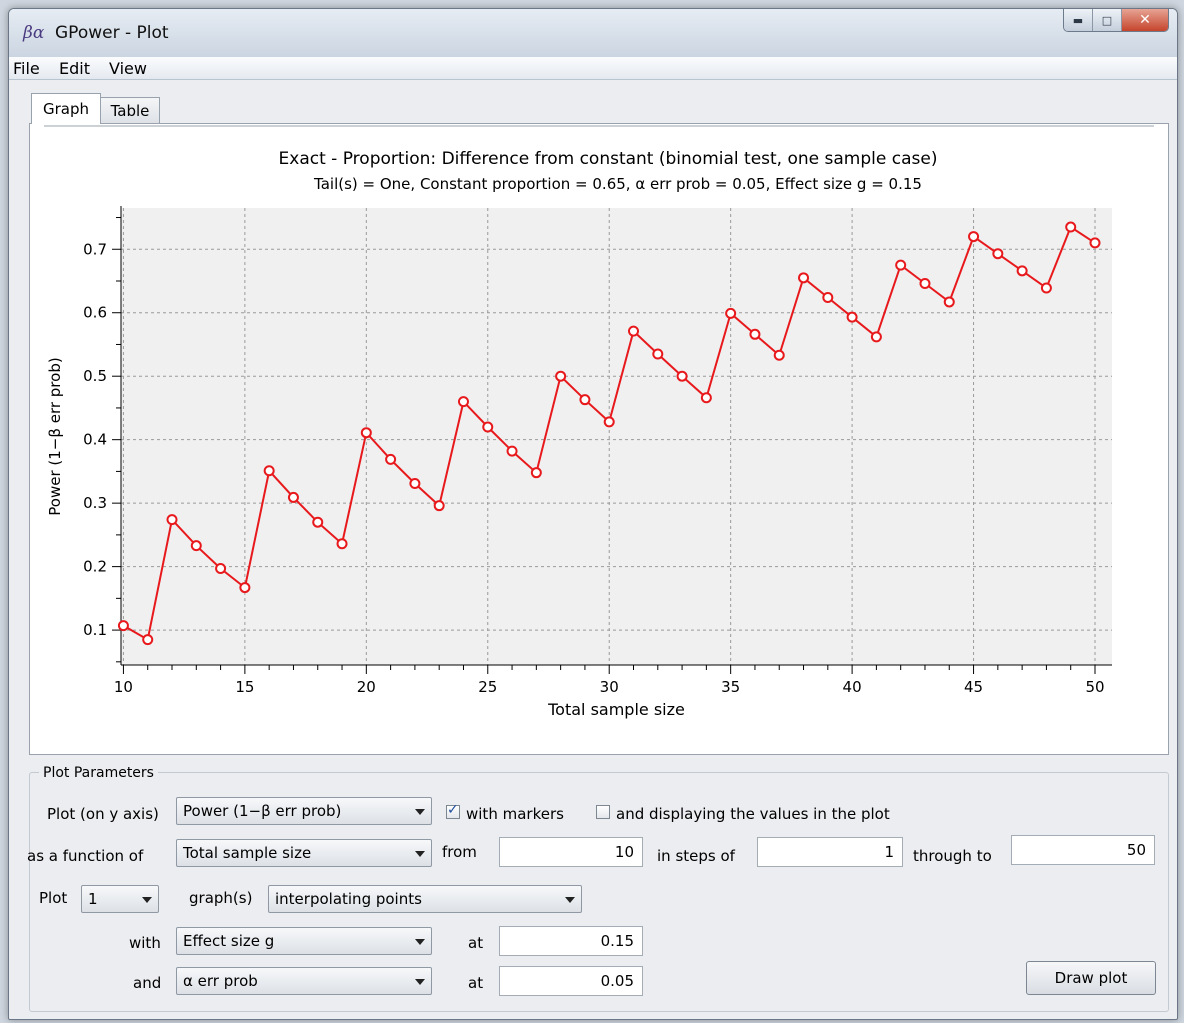  What do you see at coordinates (95, 567) in the screenshot?
I see `y-tick-label: 0.2` at bounding box center [95, 567].